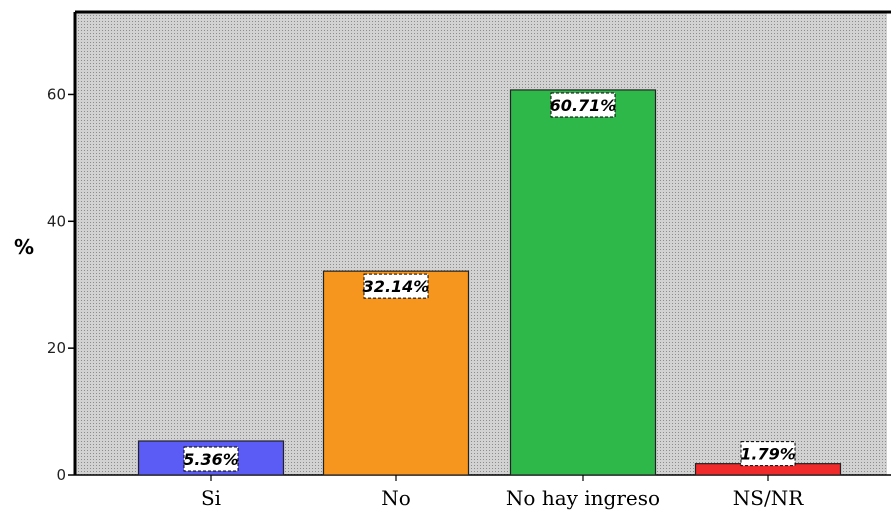  I want to click on data-label: 60.71%, so click(583, 105).